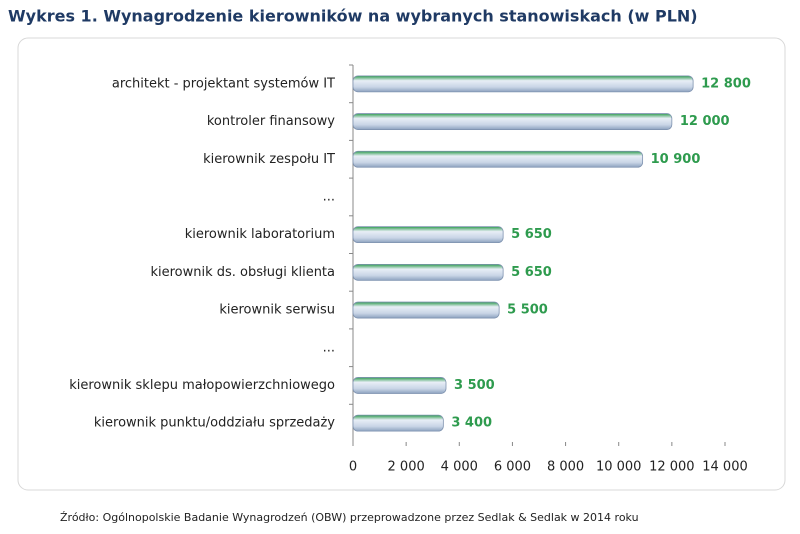 The width and height of the screenshot is (800, 534). What do you see at coordinates (705, 121) in the screenshot?
I see `value-label: 12 000` at bounding box center [705, 121].